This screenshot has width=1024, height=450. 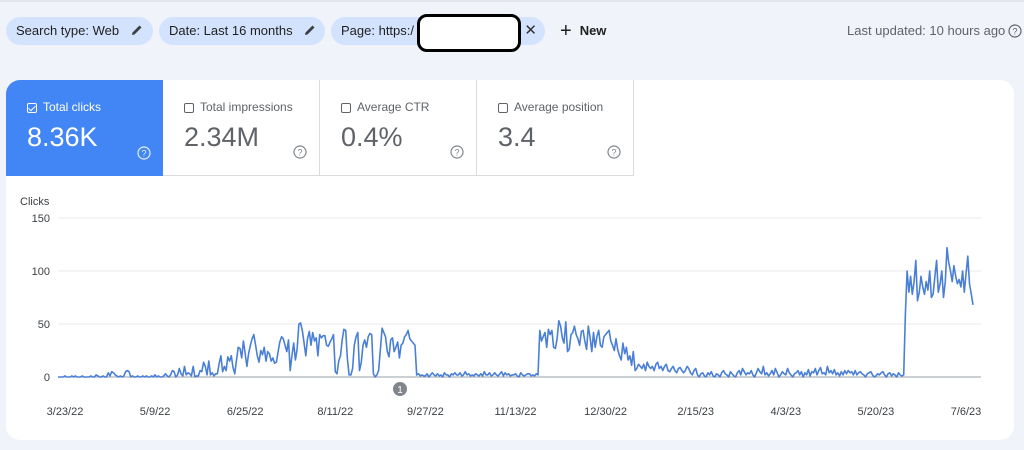 What do you see at coordinates (231, 30) in the screenshot?
I see `date-label: Date: Last 16 months` at bounding box center [231, 30].